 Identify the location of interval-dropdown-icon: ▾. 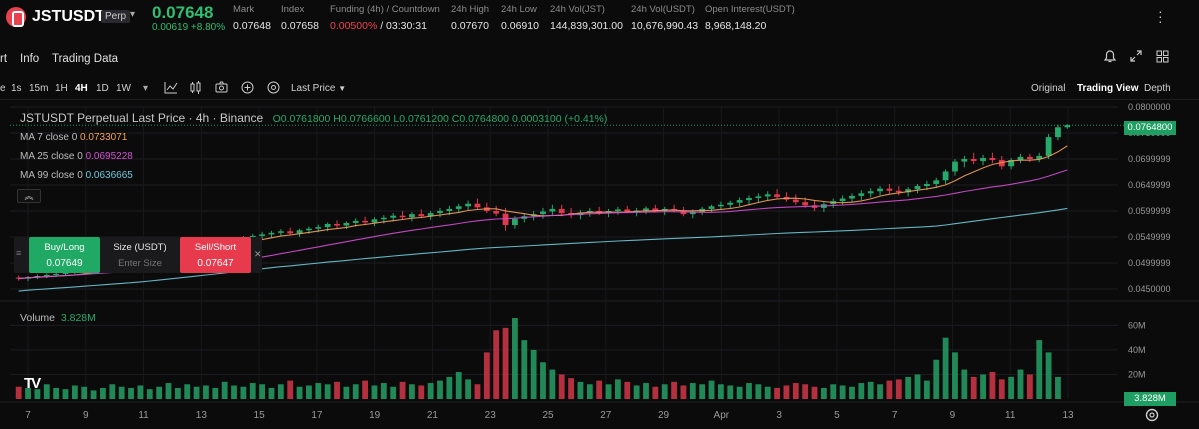
(146, 88).